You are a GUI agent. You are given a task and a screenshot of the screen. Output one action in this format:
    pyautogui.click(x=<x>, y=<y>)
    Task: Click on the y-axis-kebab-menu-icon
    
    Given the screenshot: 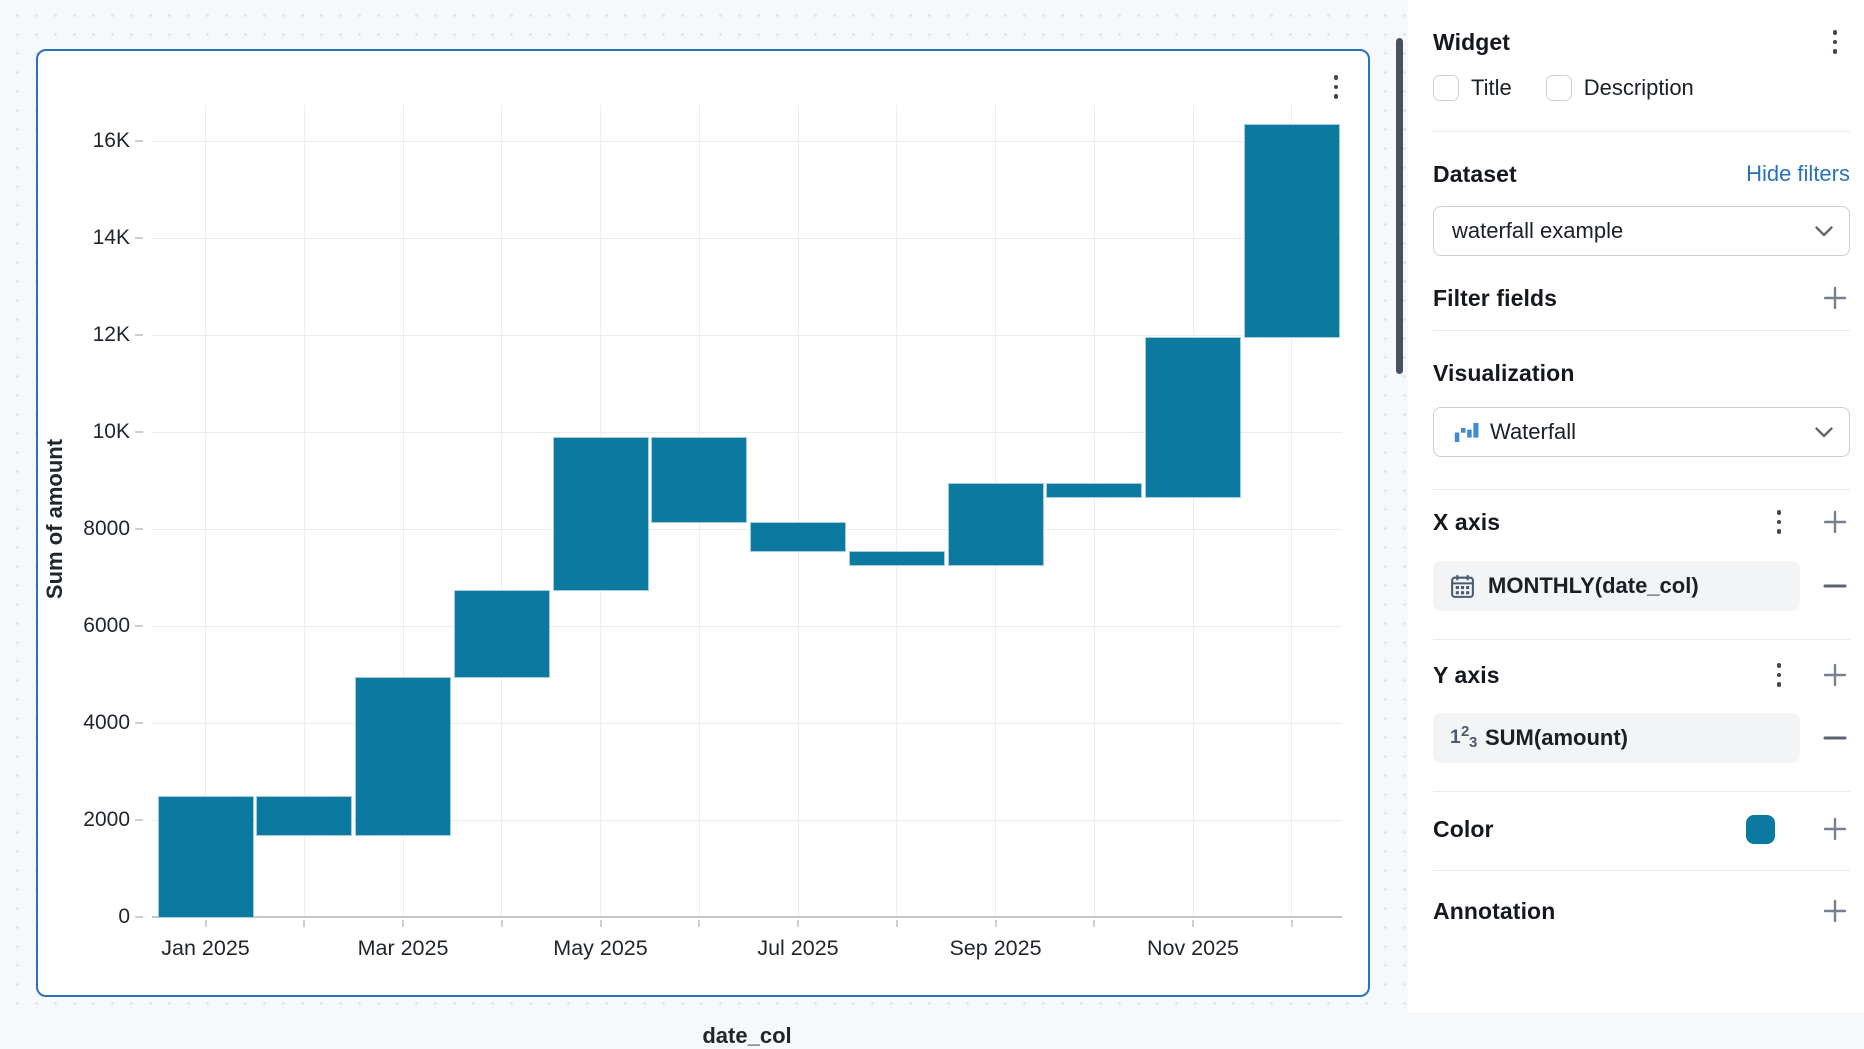 What is the action you would take?
    pyautogui.click(x=1779, y=675)
    